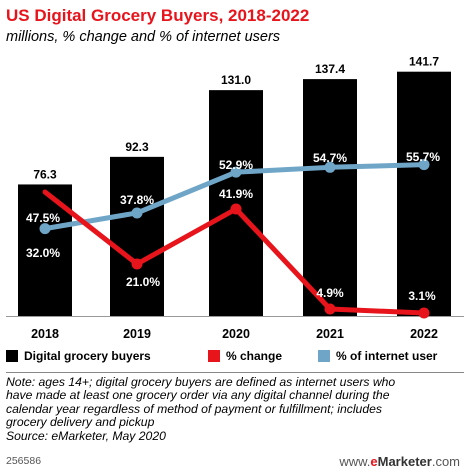 The height and width of the screenshot is (473, 470). What do you see at coordinates (254, 356) in the screenshot?
I see `legend-label-change: % change` at bounding box center [254, 356].